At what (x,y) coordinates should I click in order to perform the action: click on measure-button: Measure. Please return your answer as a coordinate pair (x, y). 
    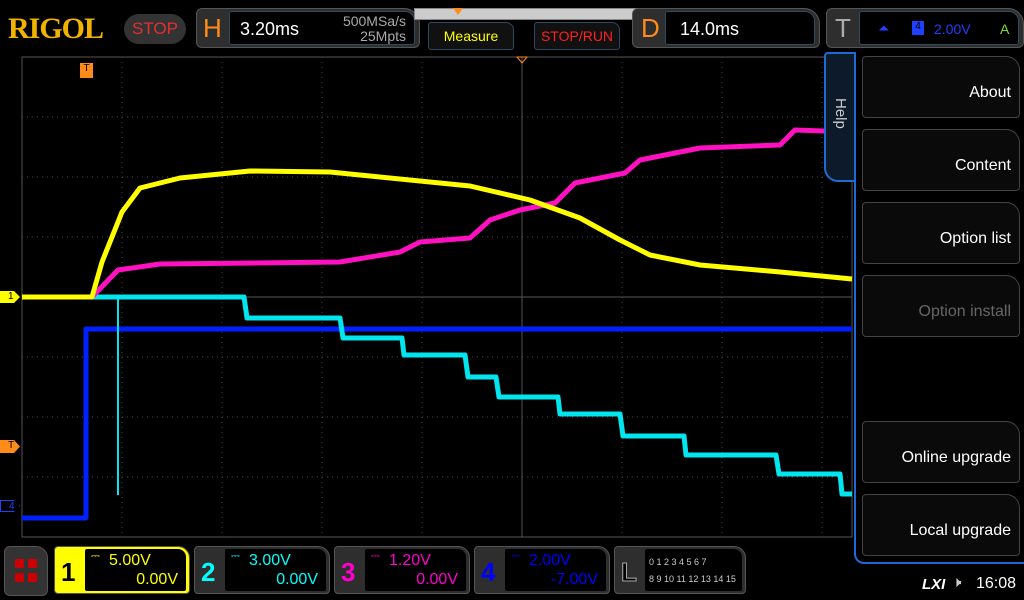
    Looking at the image, I should click on (471, 36).